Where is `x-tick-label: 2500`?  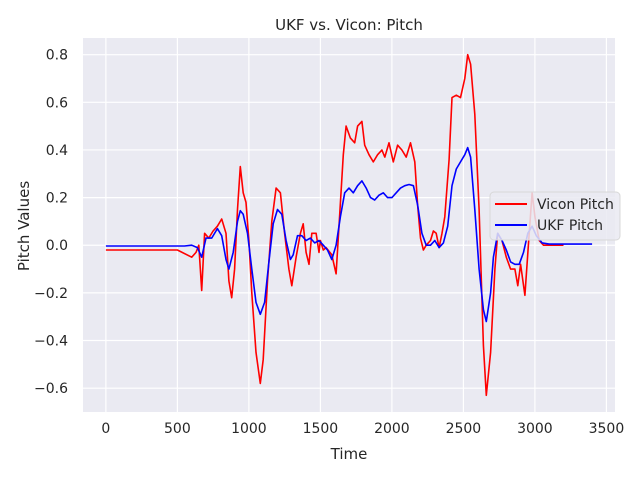 x-tick-label: 2500 is located at coordinates (464, 429).